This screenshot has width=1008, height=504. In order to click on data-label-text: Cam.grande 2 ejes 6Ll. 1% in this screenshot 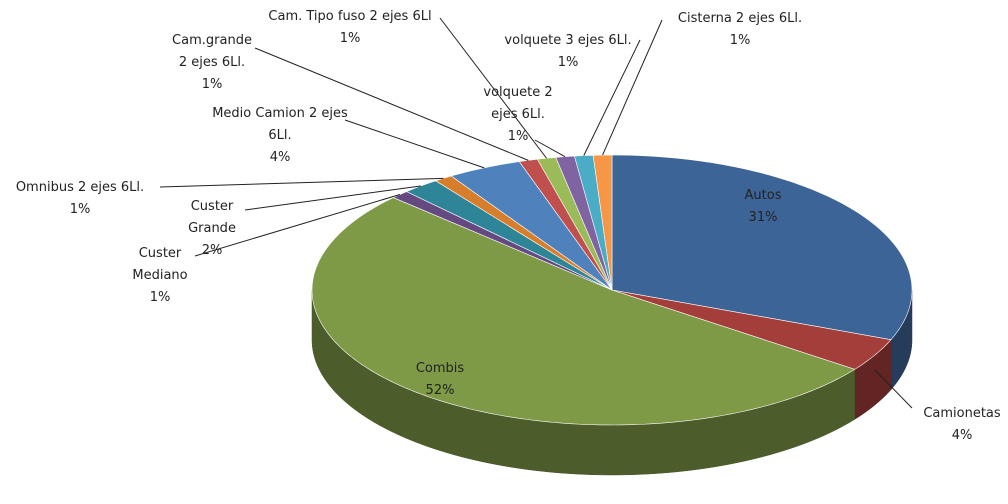, I will do `click(212, 63)`.